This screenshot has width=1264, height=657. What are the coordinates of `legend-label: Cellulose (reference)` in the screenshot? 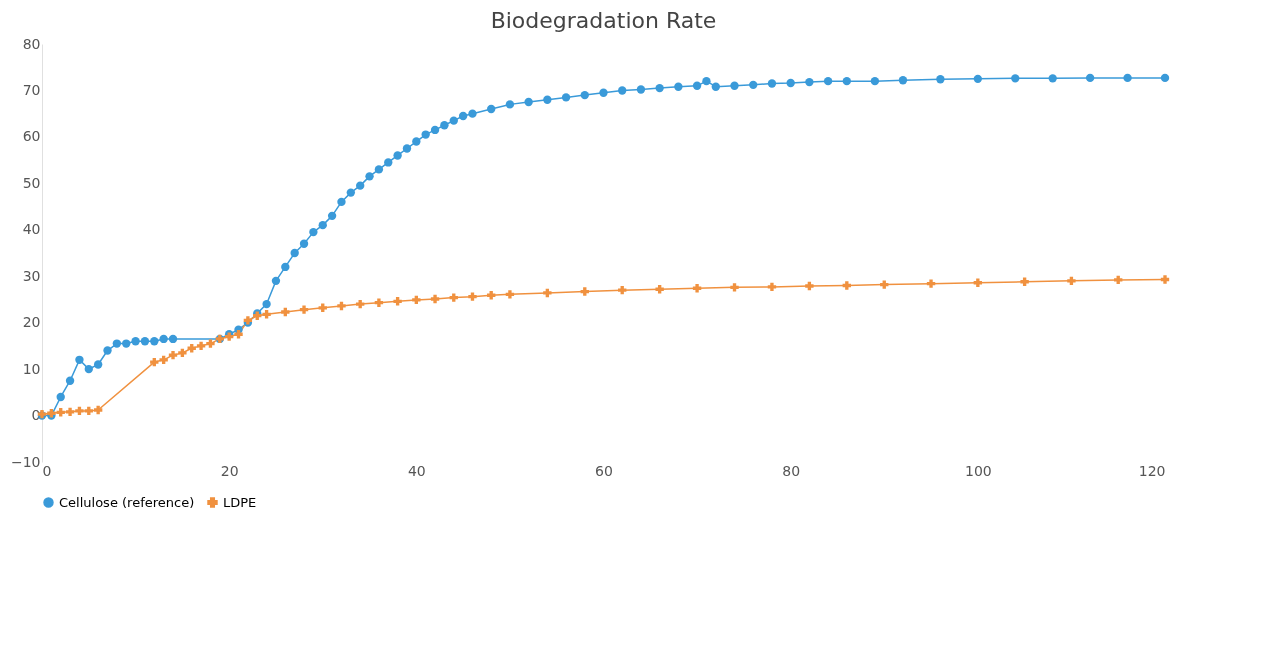 It's located at (127, 502).